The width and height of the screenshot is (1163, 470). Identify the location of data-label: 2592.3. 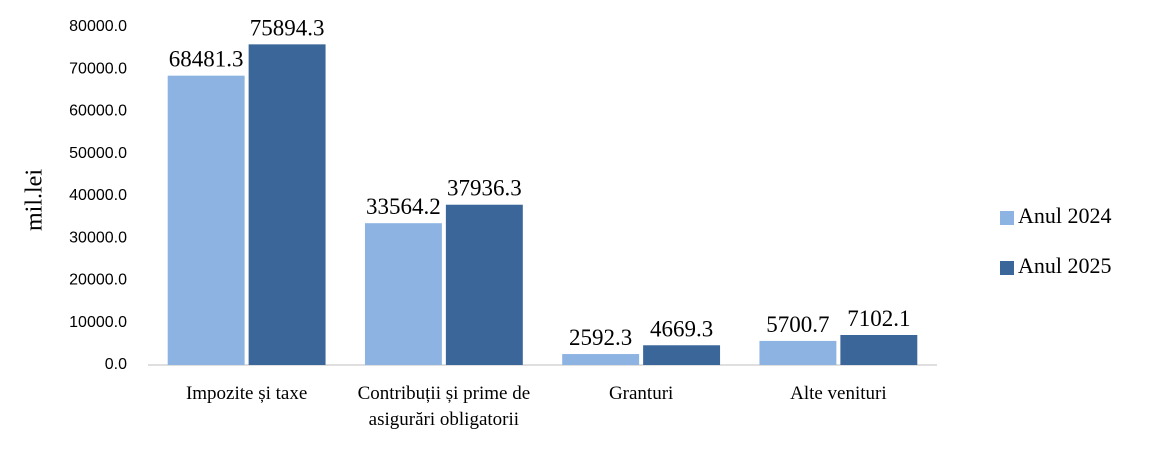
(600, 337).